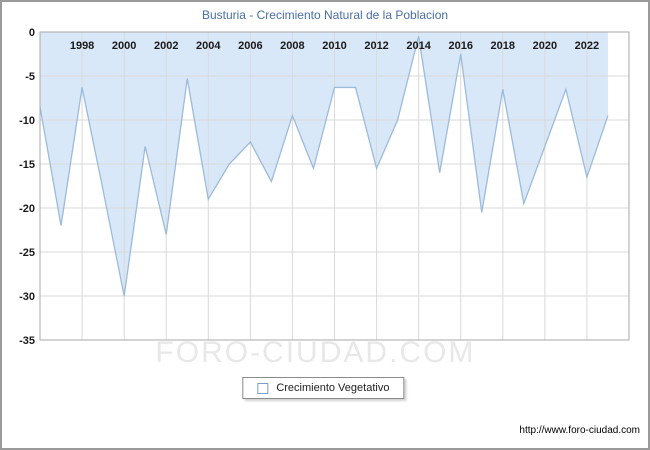  Describe the element at coordinates (32, 33) in the screenshot. I see `y-tick-label: 0` at that location.